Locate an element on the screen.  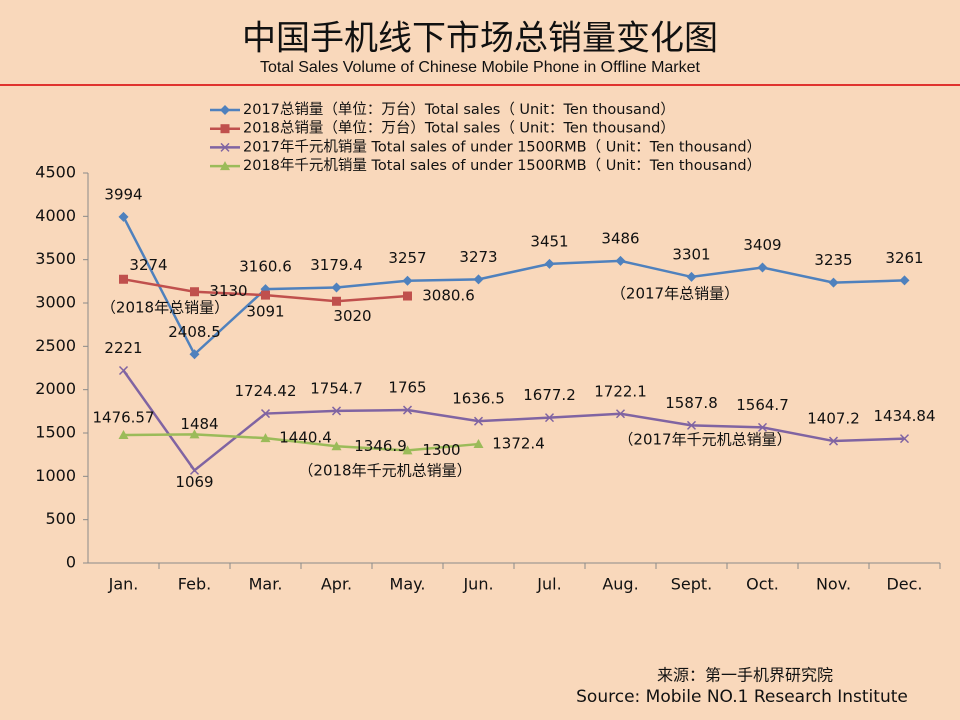
y-tick-label: 2500 is located at coordinates (55, 345).